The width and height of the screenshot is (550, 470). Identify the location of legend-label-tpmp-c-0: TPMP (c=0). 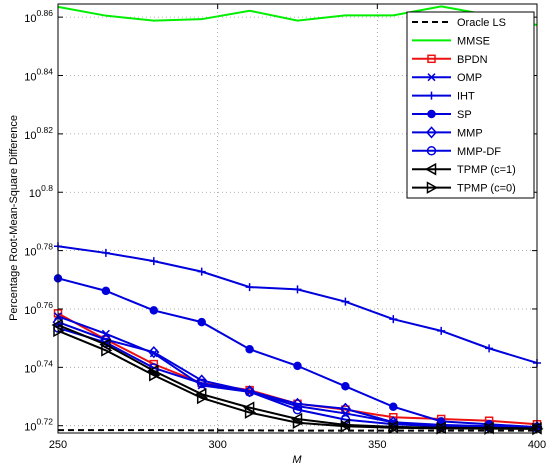
(486, 189).